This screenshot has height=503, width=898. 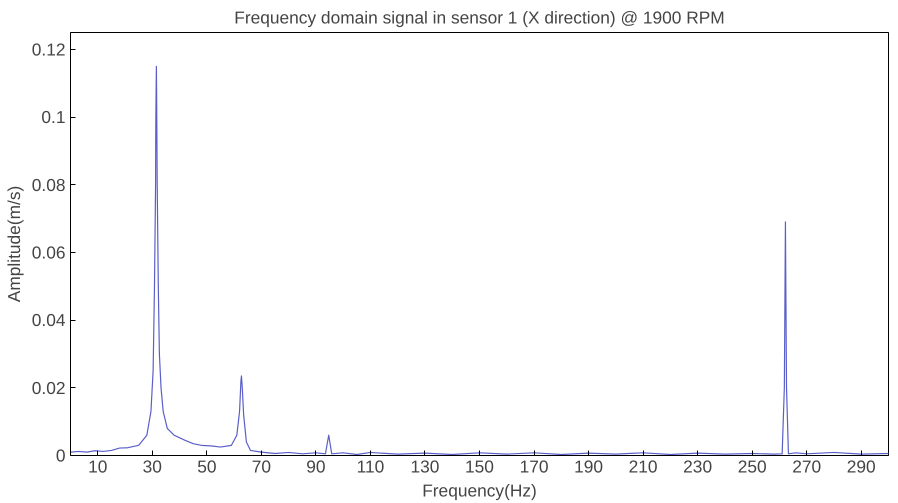 What do you see at coordinates (53, 117) in the screenshot?
I see `y-tick-label: 0.1` at bounding box center [53, 117].